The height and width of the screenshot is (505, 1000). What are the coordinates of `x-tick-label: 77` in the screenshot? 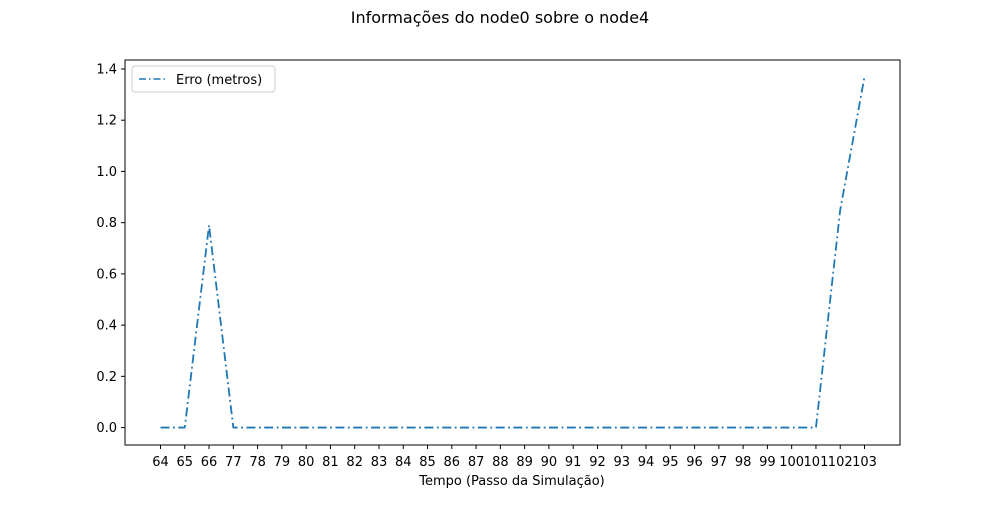 It's located at (233, 462).